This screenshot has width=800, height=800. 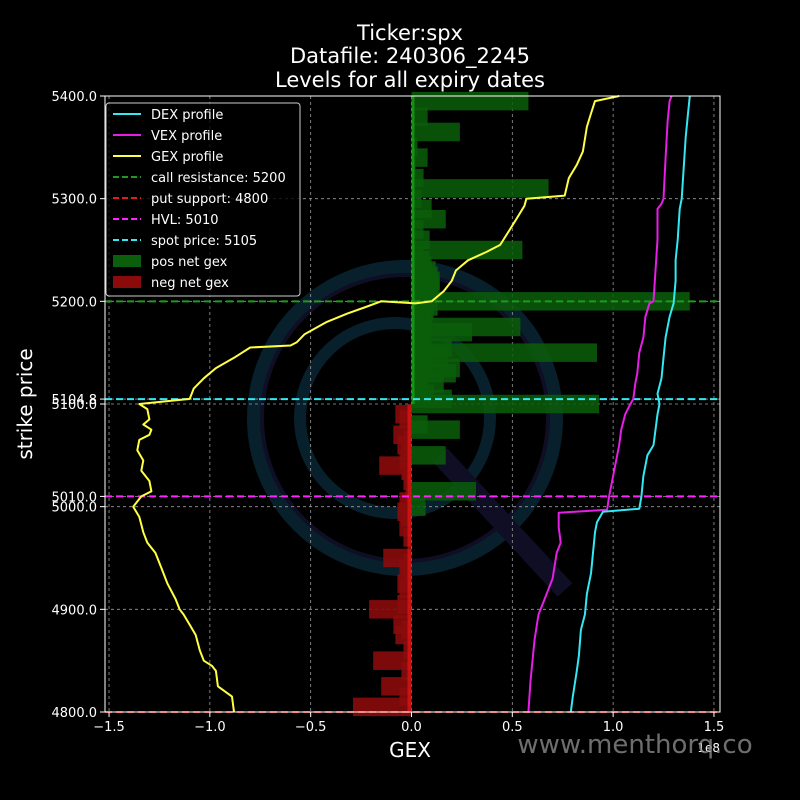 I want to click on x-tick-label-6: 1.5, so click(x=714, y=727).